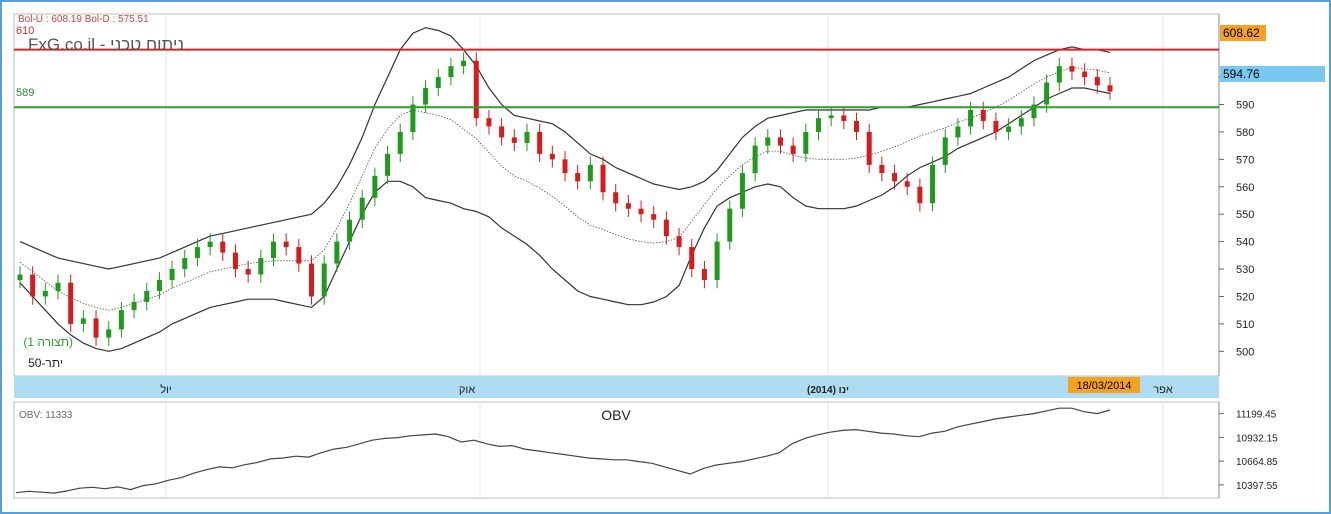 The height and width of the screenshot is (514, 1331). I want to click on price-y-ticks: 500510520530540550560570580590600, so click(1236, 215).